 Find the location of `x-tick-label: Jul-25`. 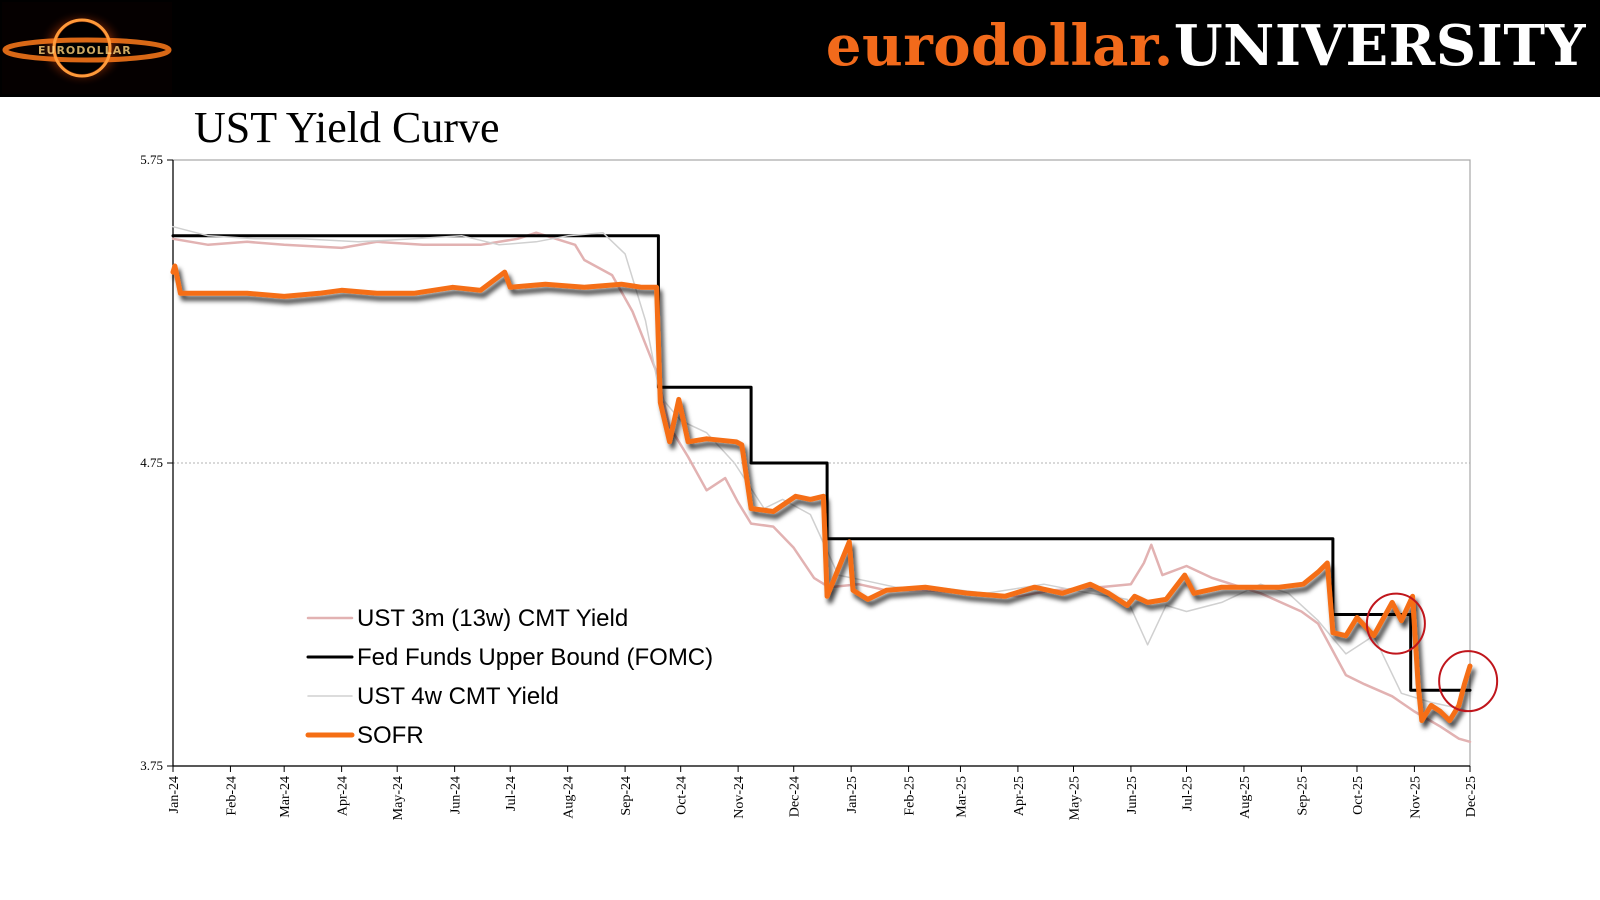

x-tick-label: Jul-25 is located at coordinates (1188, 793).